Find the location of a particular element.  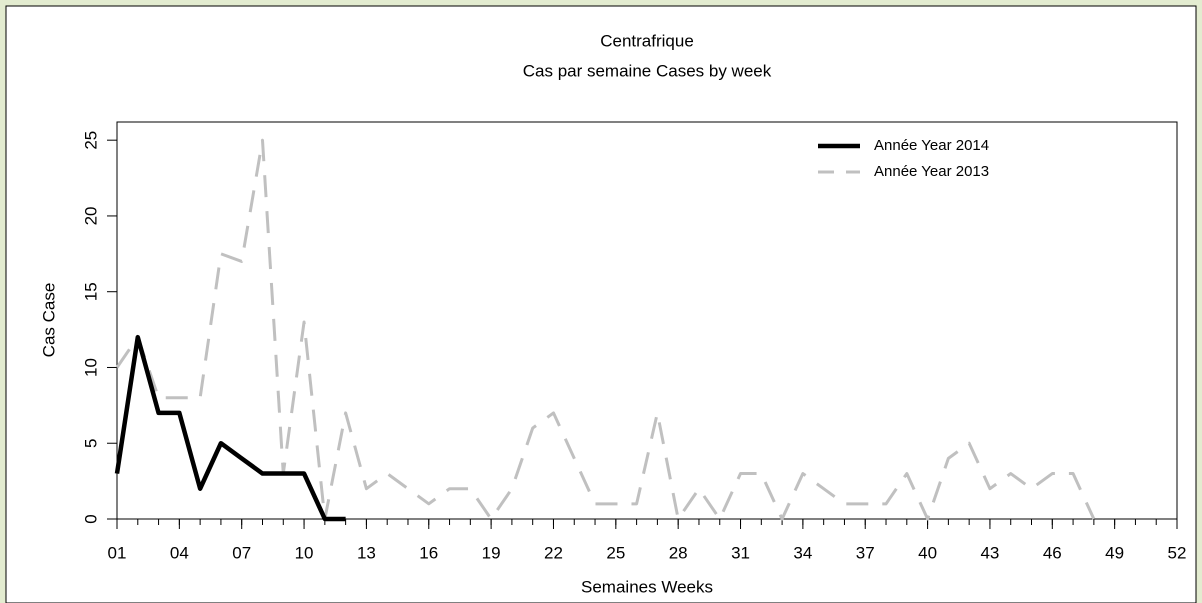

legend-label: Année Year 2014 is located at coordinates (931, 145).